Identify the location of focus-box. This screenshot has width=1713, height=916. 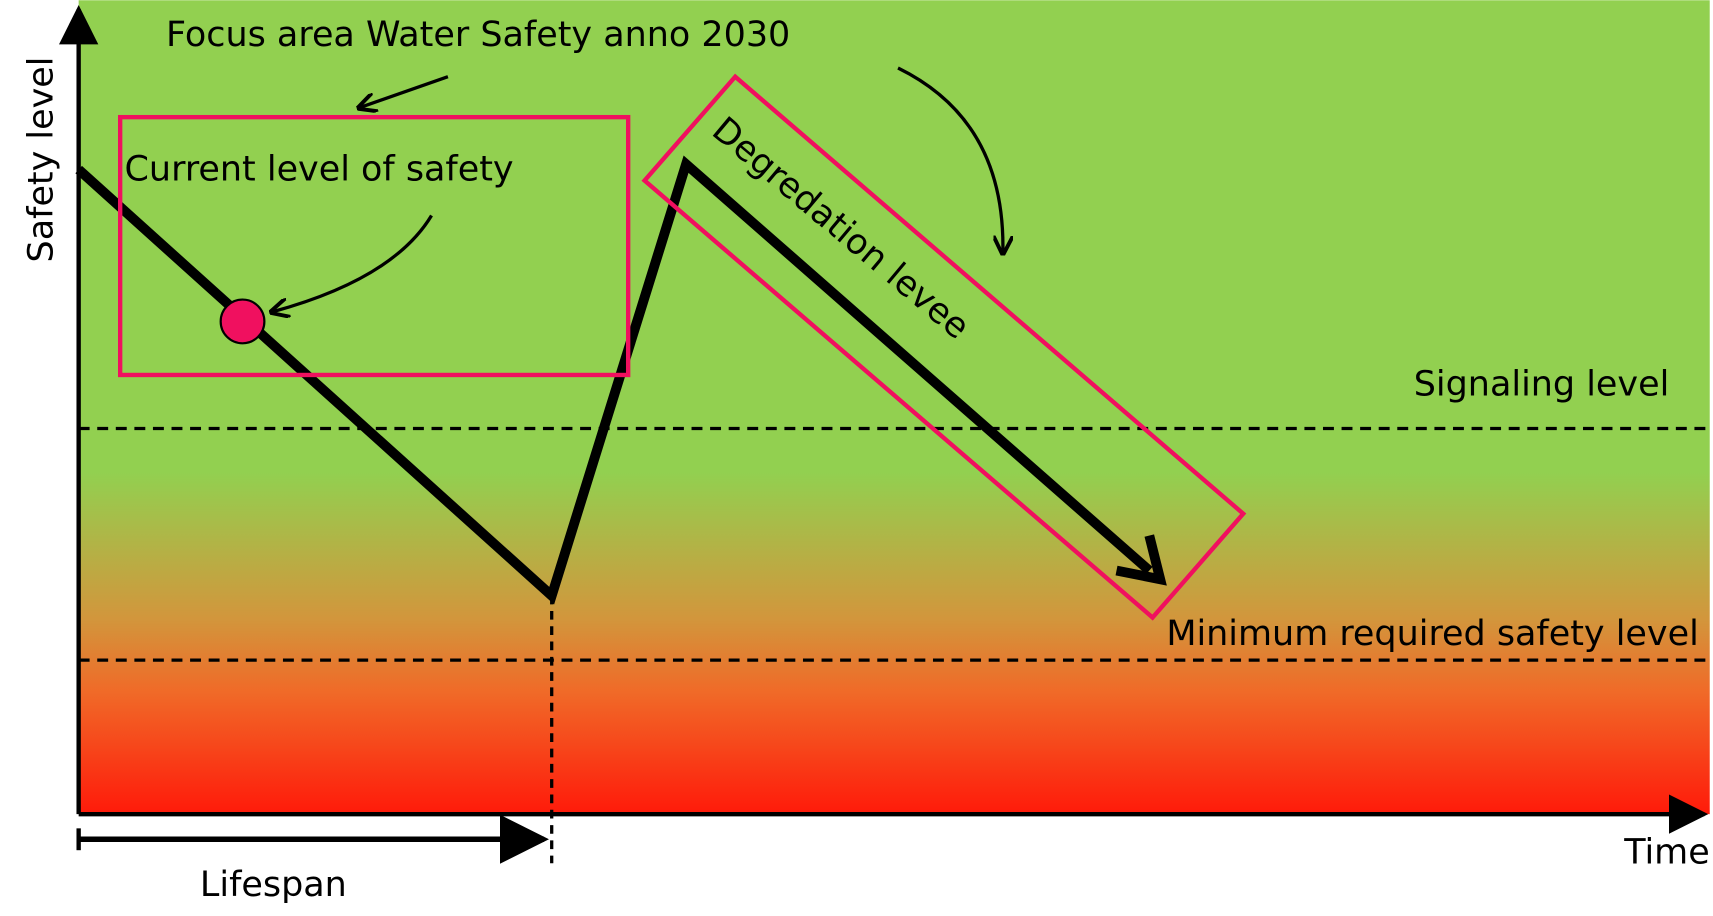
(374, 246).